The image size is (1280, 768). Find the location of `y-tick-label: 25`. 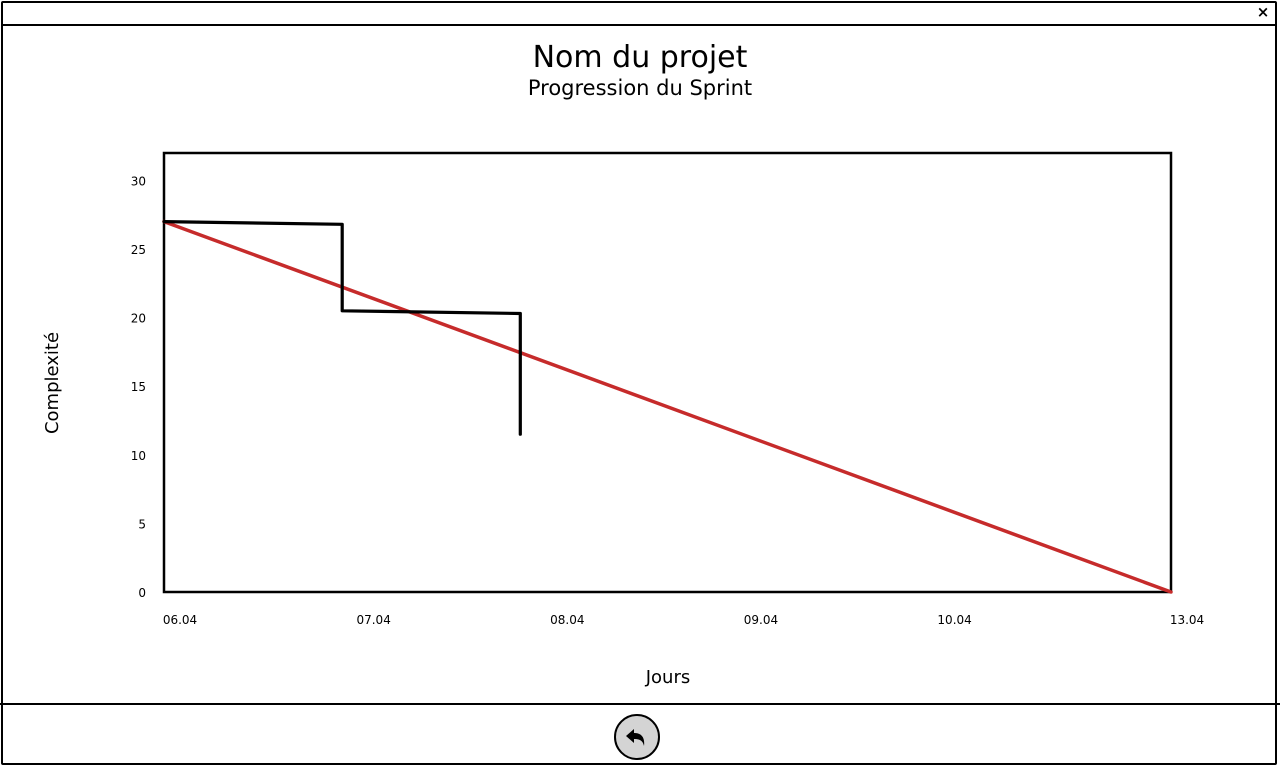

y-tick-label: 25 is located at coordinates (138, 250).